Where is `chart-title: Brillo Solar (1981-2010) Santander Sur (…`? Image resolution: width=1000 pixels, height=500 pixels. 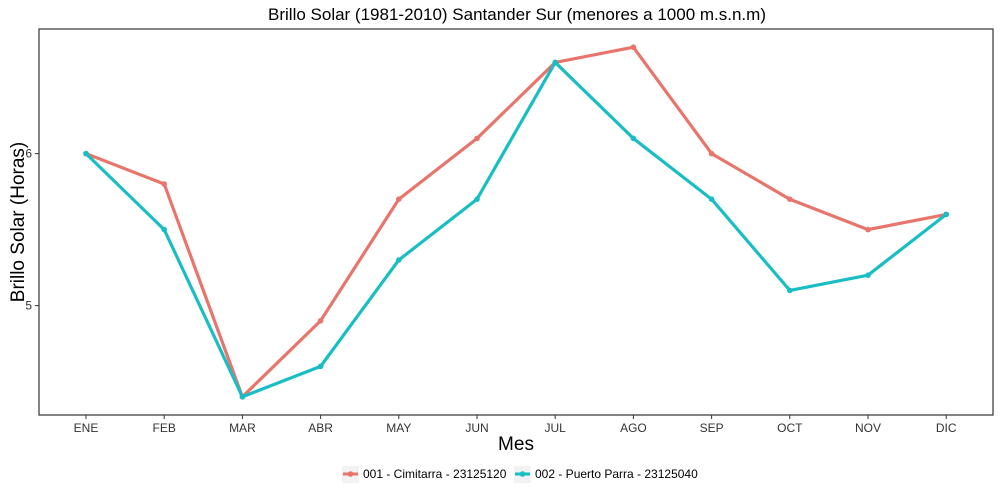
chart-title: Brillo Solar (1981-2010) Santander Sur (… is located at coordinates (517, 14).